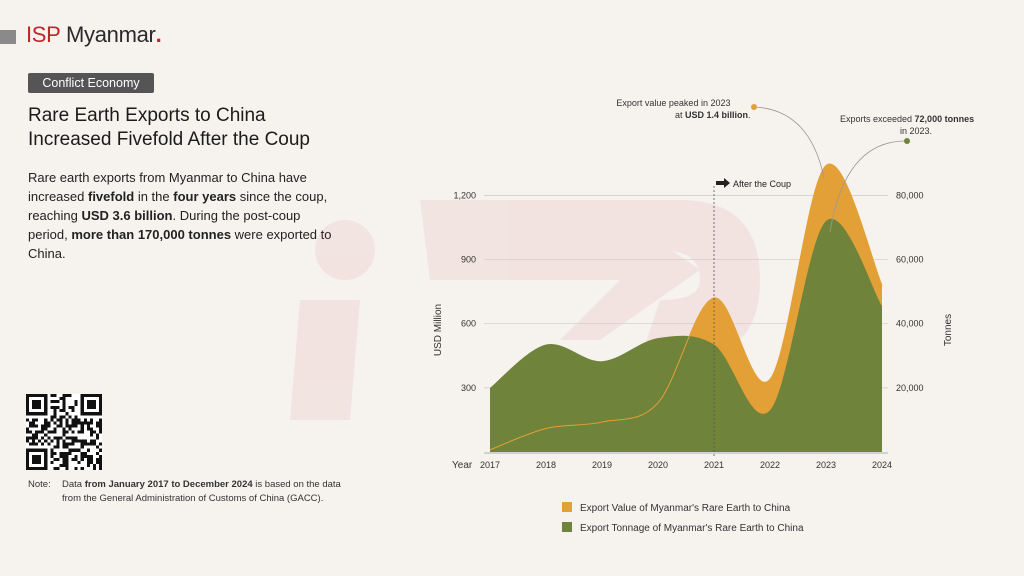  Describe the element at coordinates (567, 507) in the screenshot. I see `legend-swatch-value` at that location.